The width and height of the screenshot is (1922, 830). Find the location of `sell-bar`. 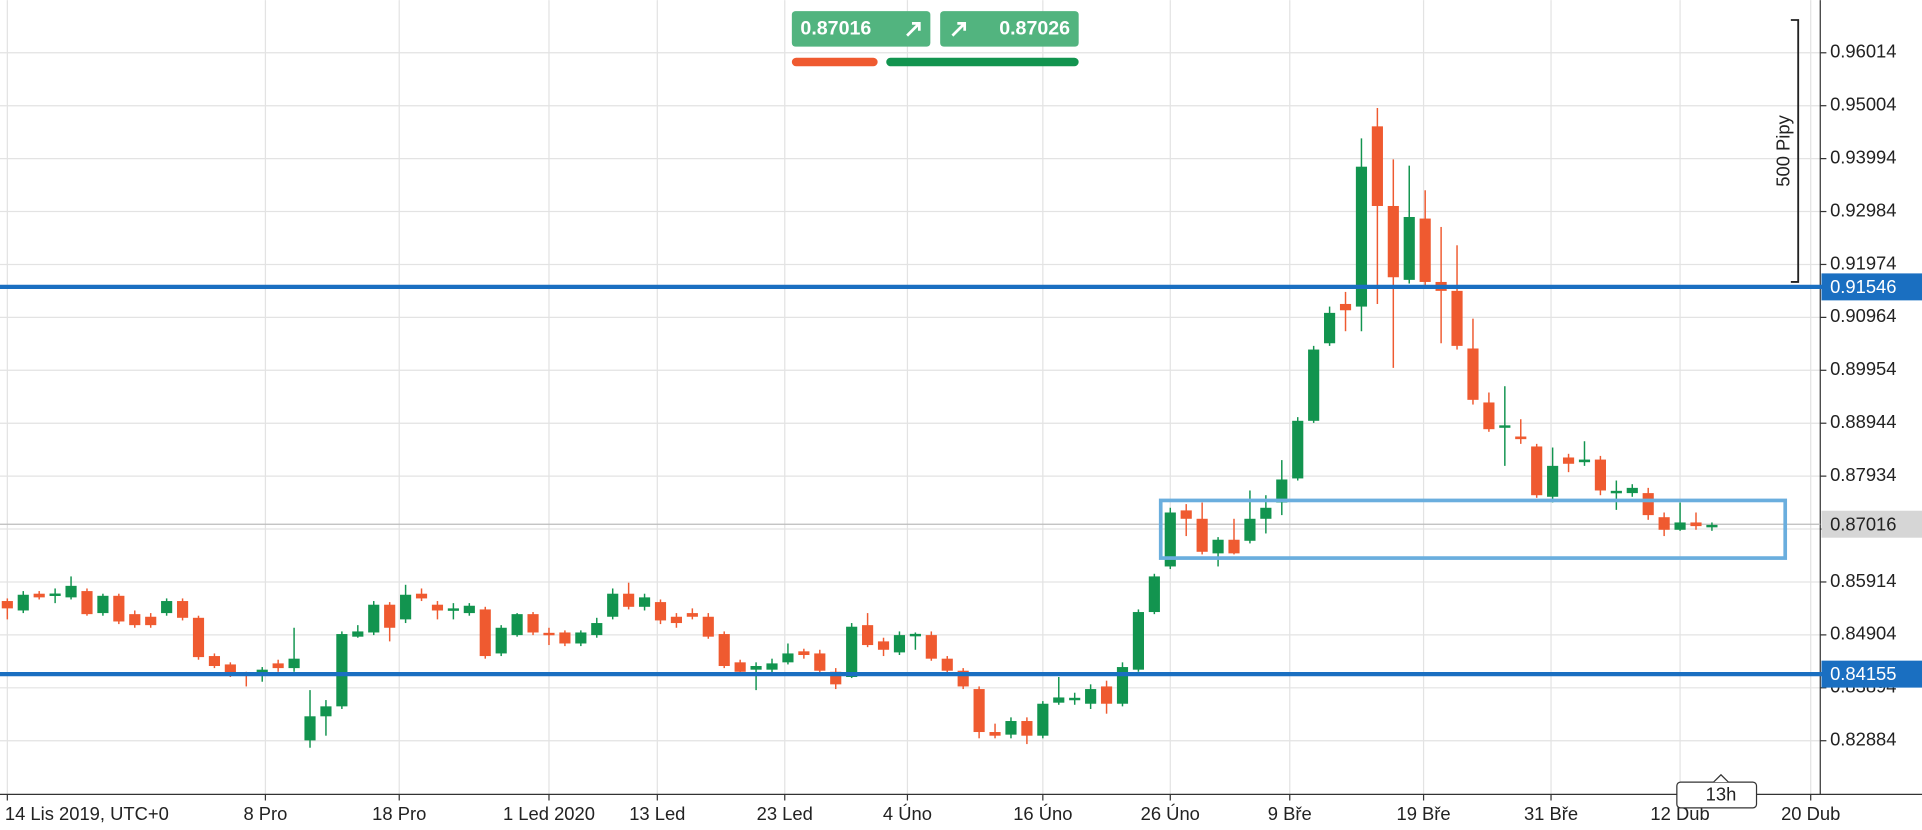

sell-bar is located at coordinates (834, 62).